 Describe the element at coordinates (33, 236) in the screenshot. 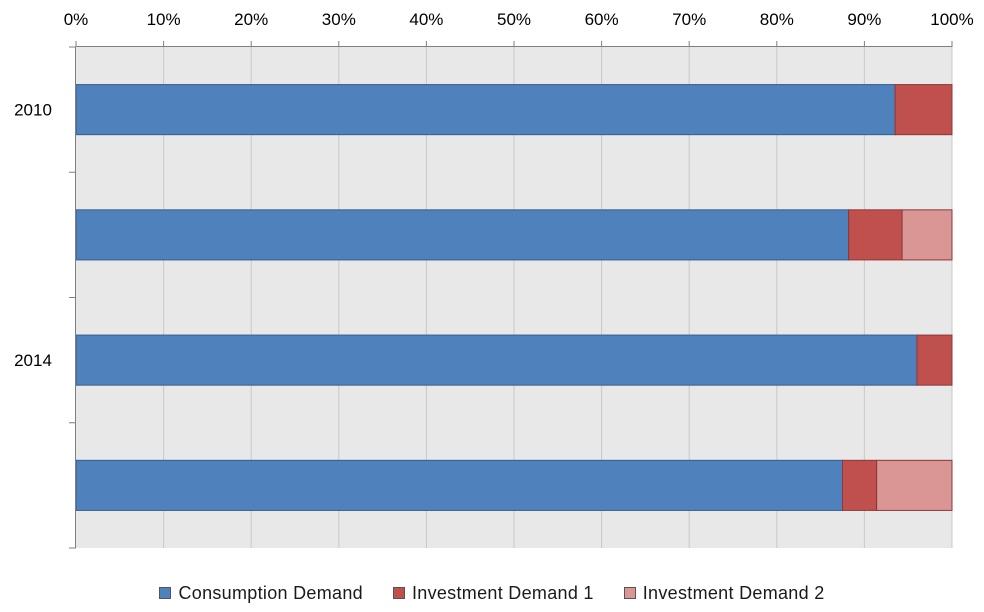

I see `y-axis-category-labels: 2010 2014` at that location.